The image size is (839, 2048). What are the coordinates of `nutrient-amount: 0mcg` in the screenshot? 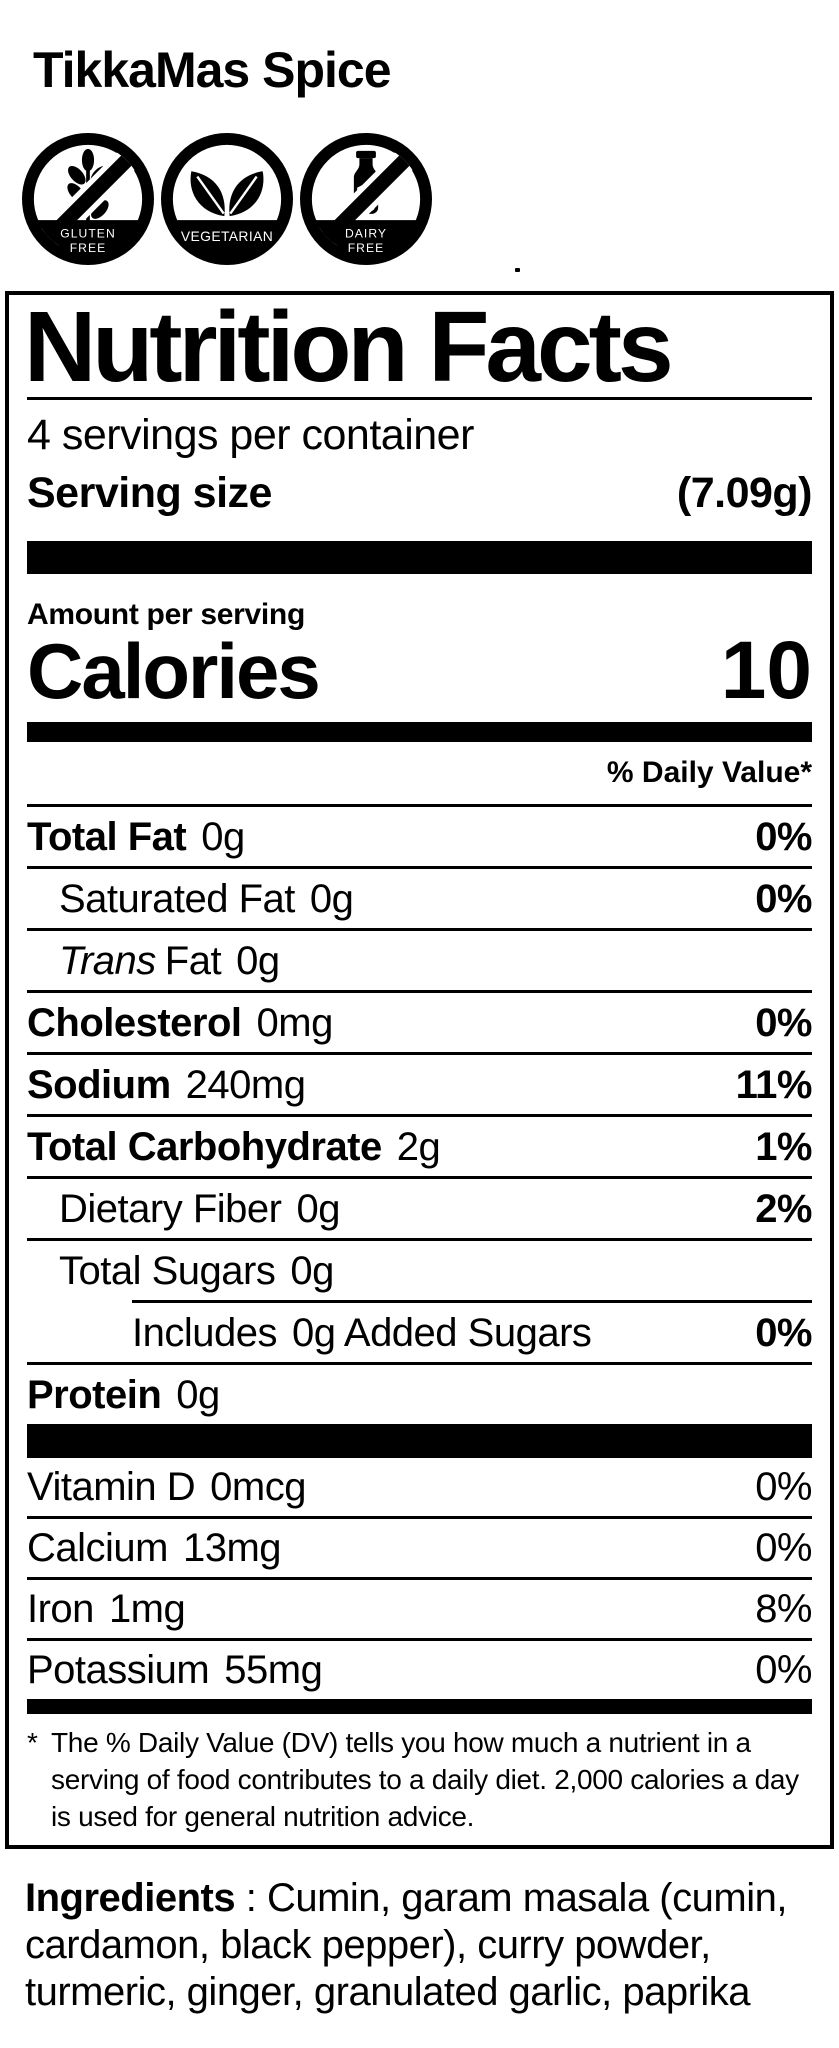 It's located at (258, 1486).